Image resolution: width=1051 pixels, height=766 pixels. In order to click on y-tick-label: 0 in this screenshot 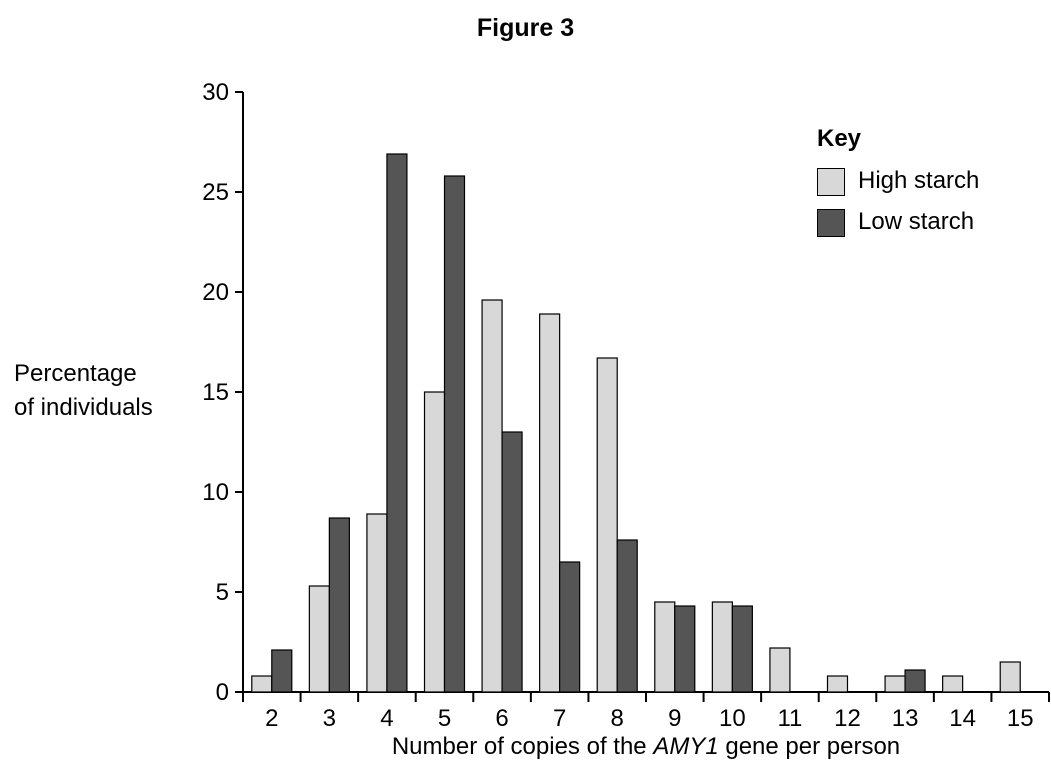, I will do `click(222, 692)`.